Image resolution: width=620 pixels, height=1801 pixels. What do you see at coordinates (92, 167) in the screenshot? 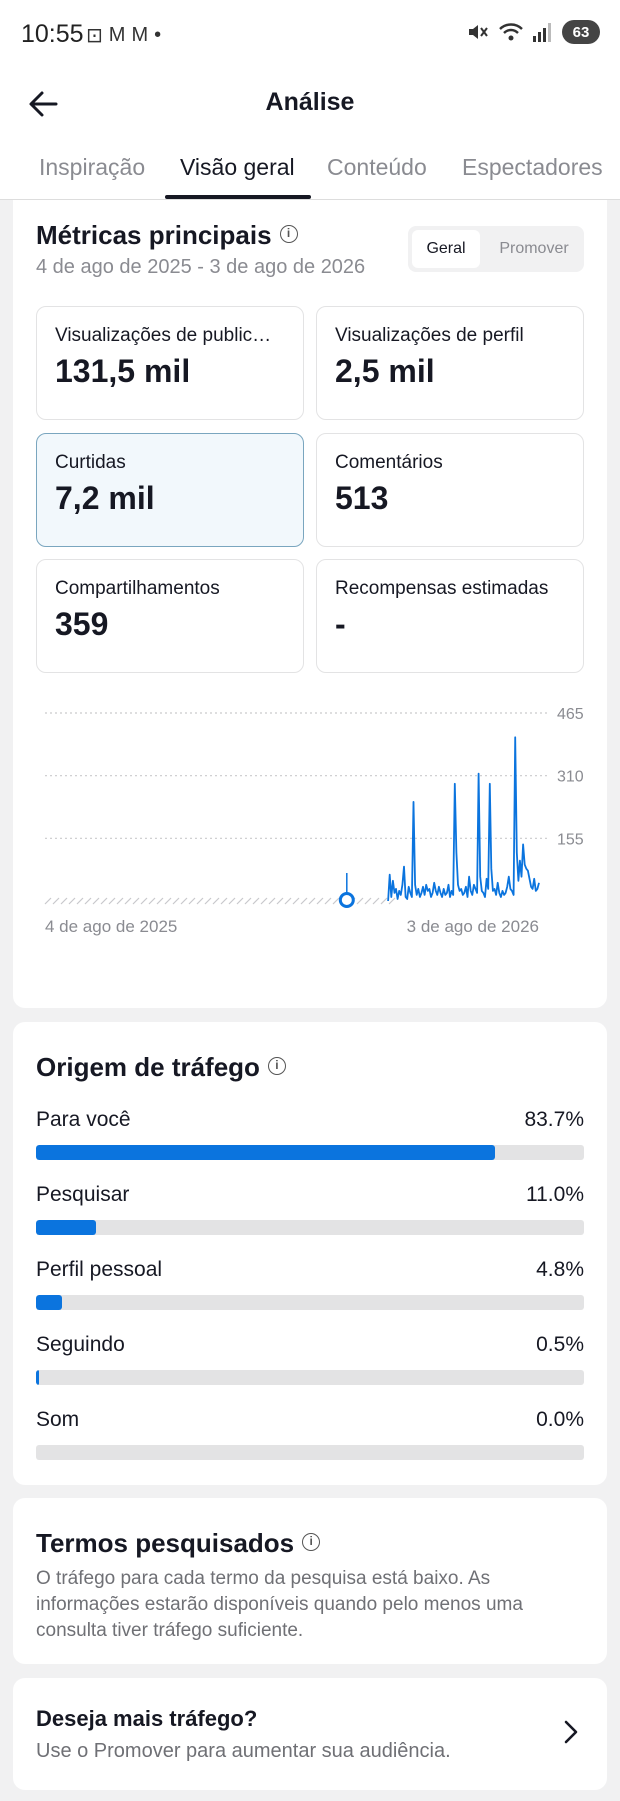
I see `tab-inspiracao: Inspiração` at bounding box center [92, 167].